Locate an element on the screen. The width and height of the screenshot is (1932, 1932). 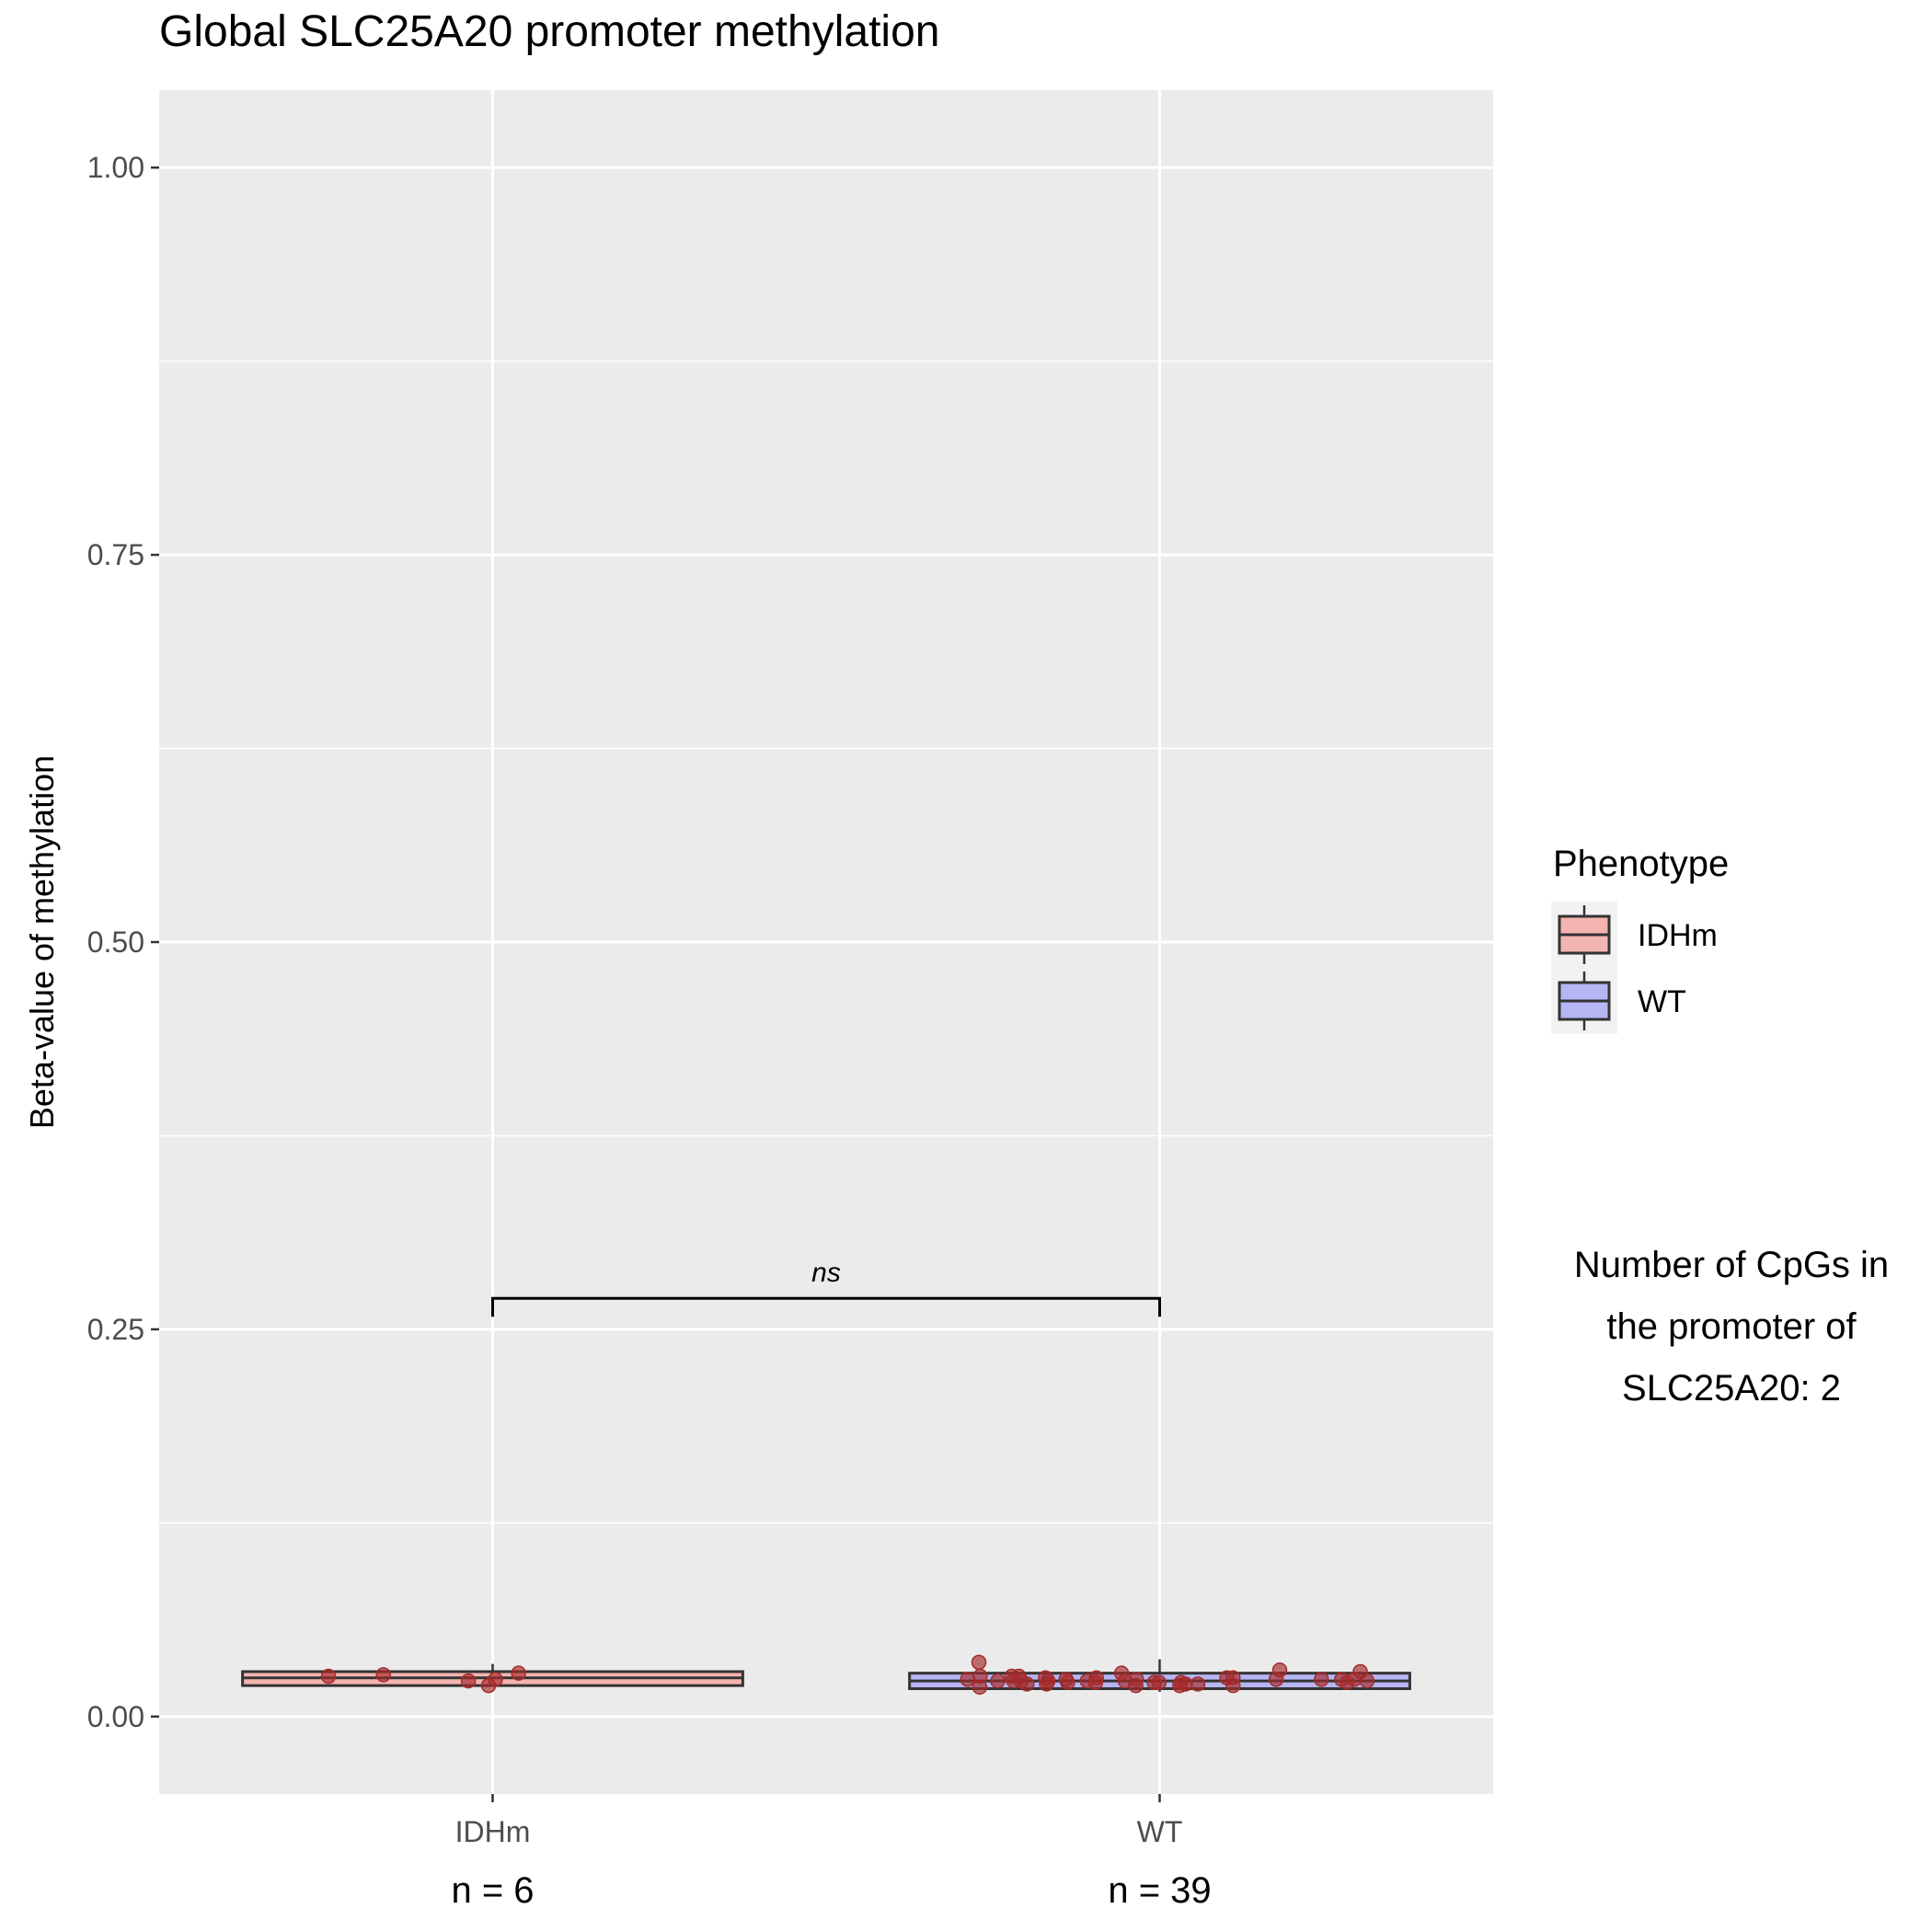
x-tick-label: WT is located at coordinates (1160, 1831).